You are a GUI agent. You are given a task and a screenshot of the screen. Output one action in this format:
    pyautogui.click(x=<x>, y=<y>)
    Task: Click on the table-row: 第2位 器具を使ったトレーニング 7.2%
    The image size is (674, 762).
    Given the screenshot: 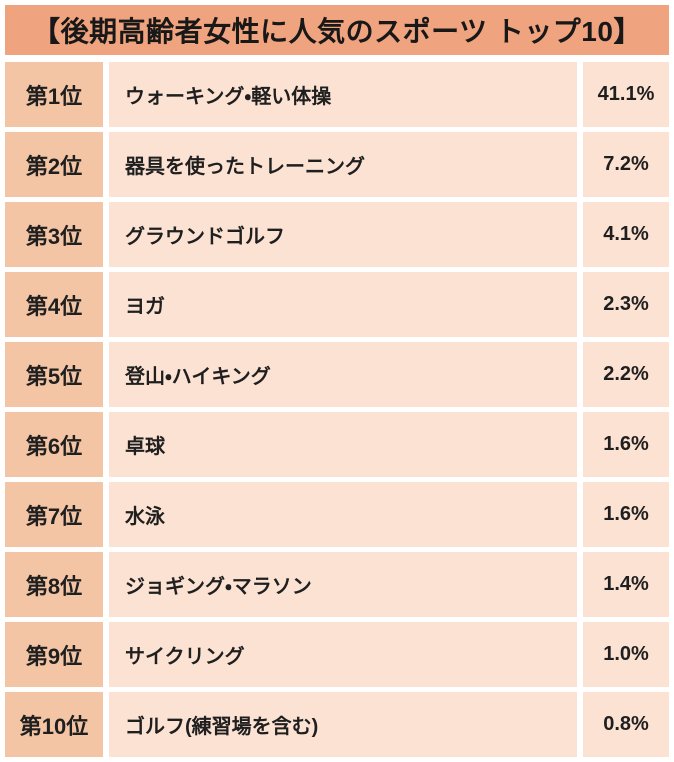 What is the action you would take?
    pyautogui.click(x=337, y=164)
    